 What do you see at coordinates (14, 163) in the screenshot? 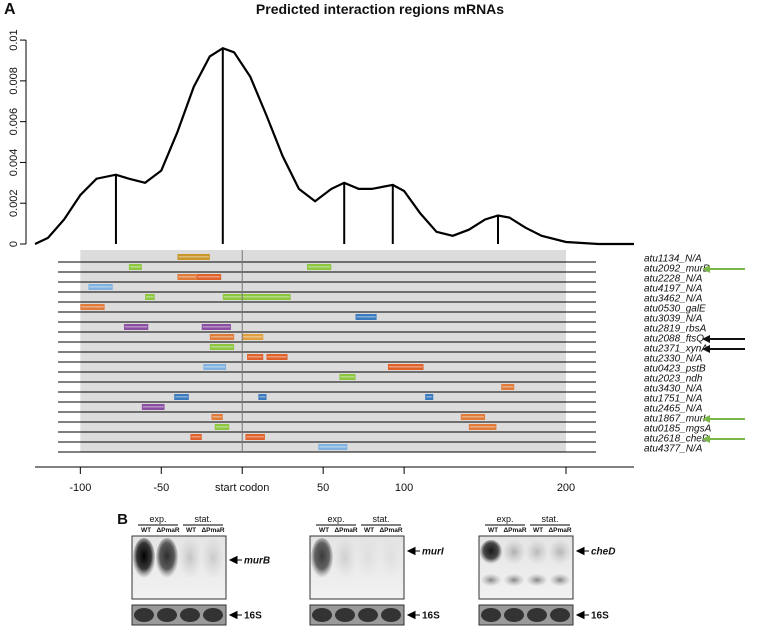
I see `y-tick-label: 0.004` at bounding box center [14, 163].